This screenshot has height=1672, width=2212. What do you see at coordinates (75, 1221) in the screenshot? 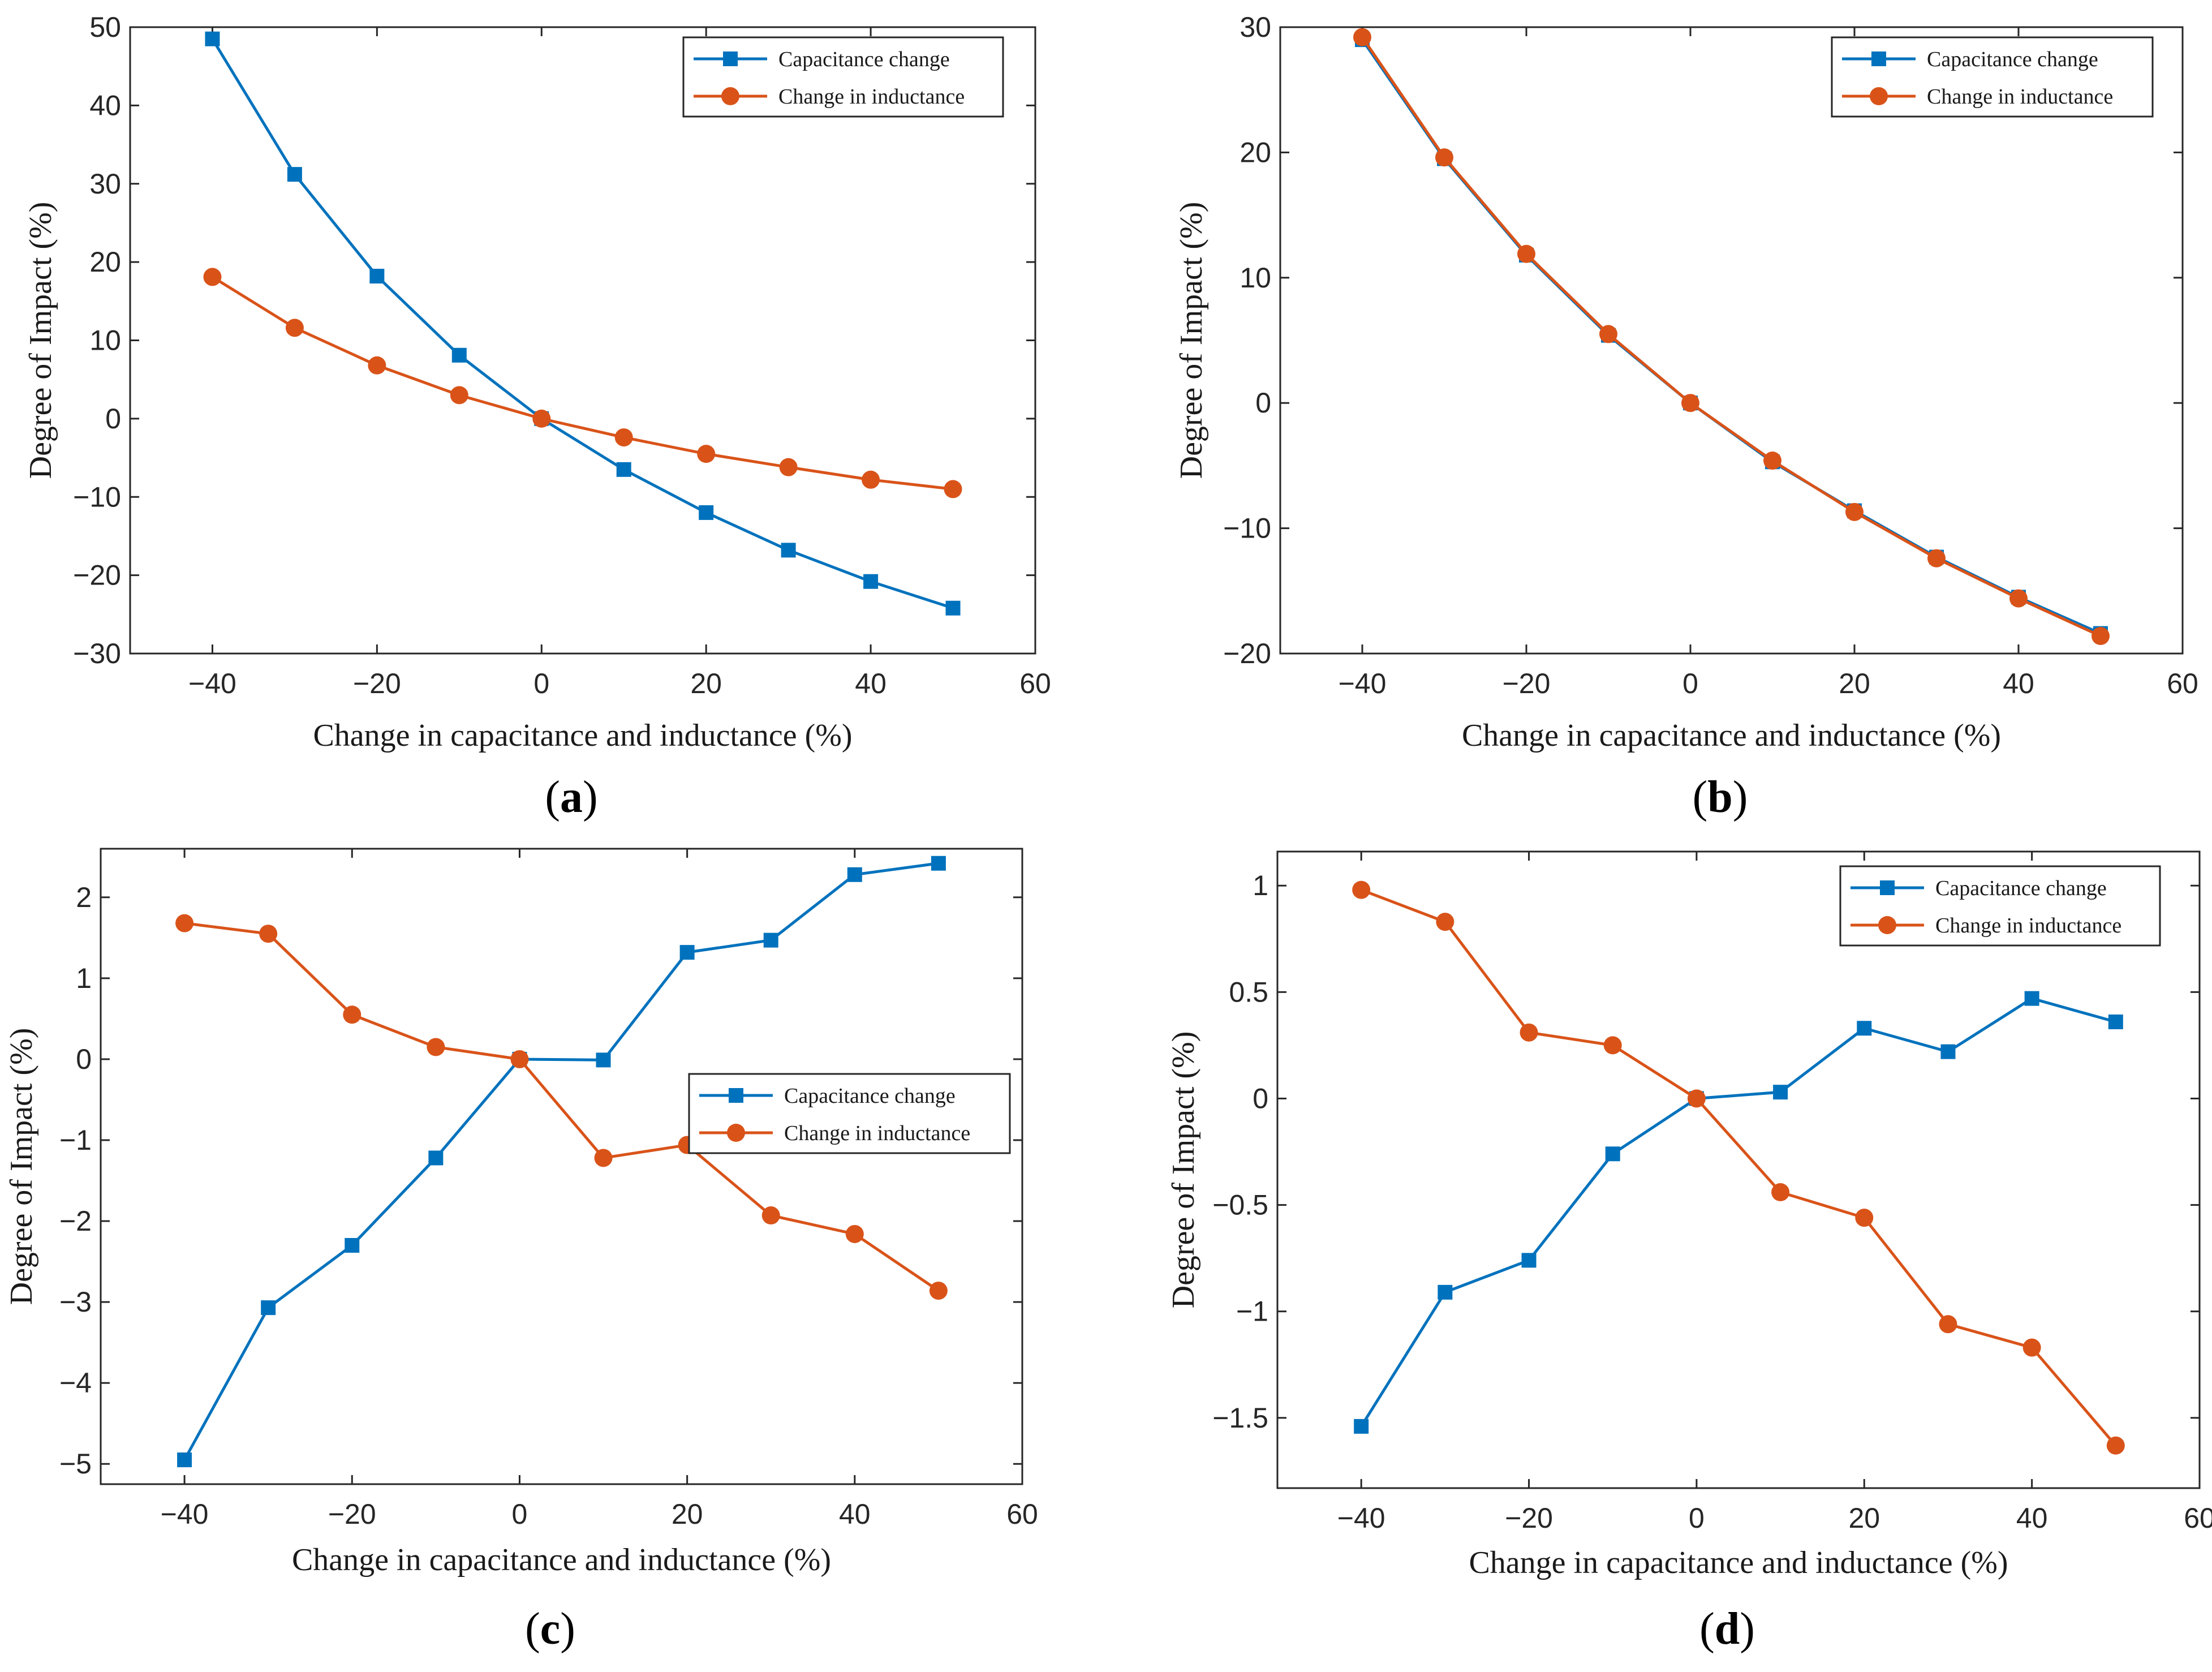
I see `y-tick-label: −2` at bounding box center [75, 1221].